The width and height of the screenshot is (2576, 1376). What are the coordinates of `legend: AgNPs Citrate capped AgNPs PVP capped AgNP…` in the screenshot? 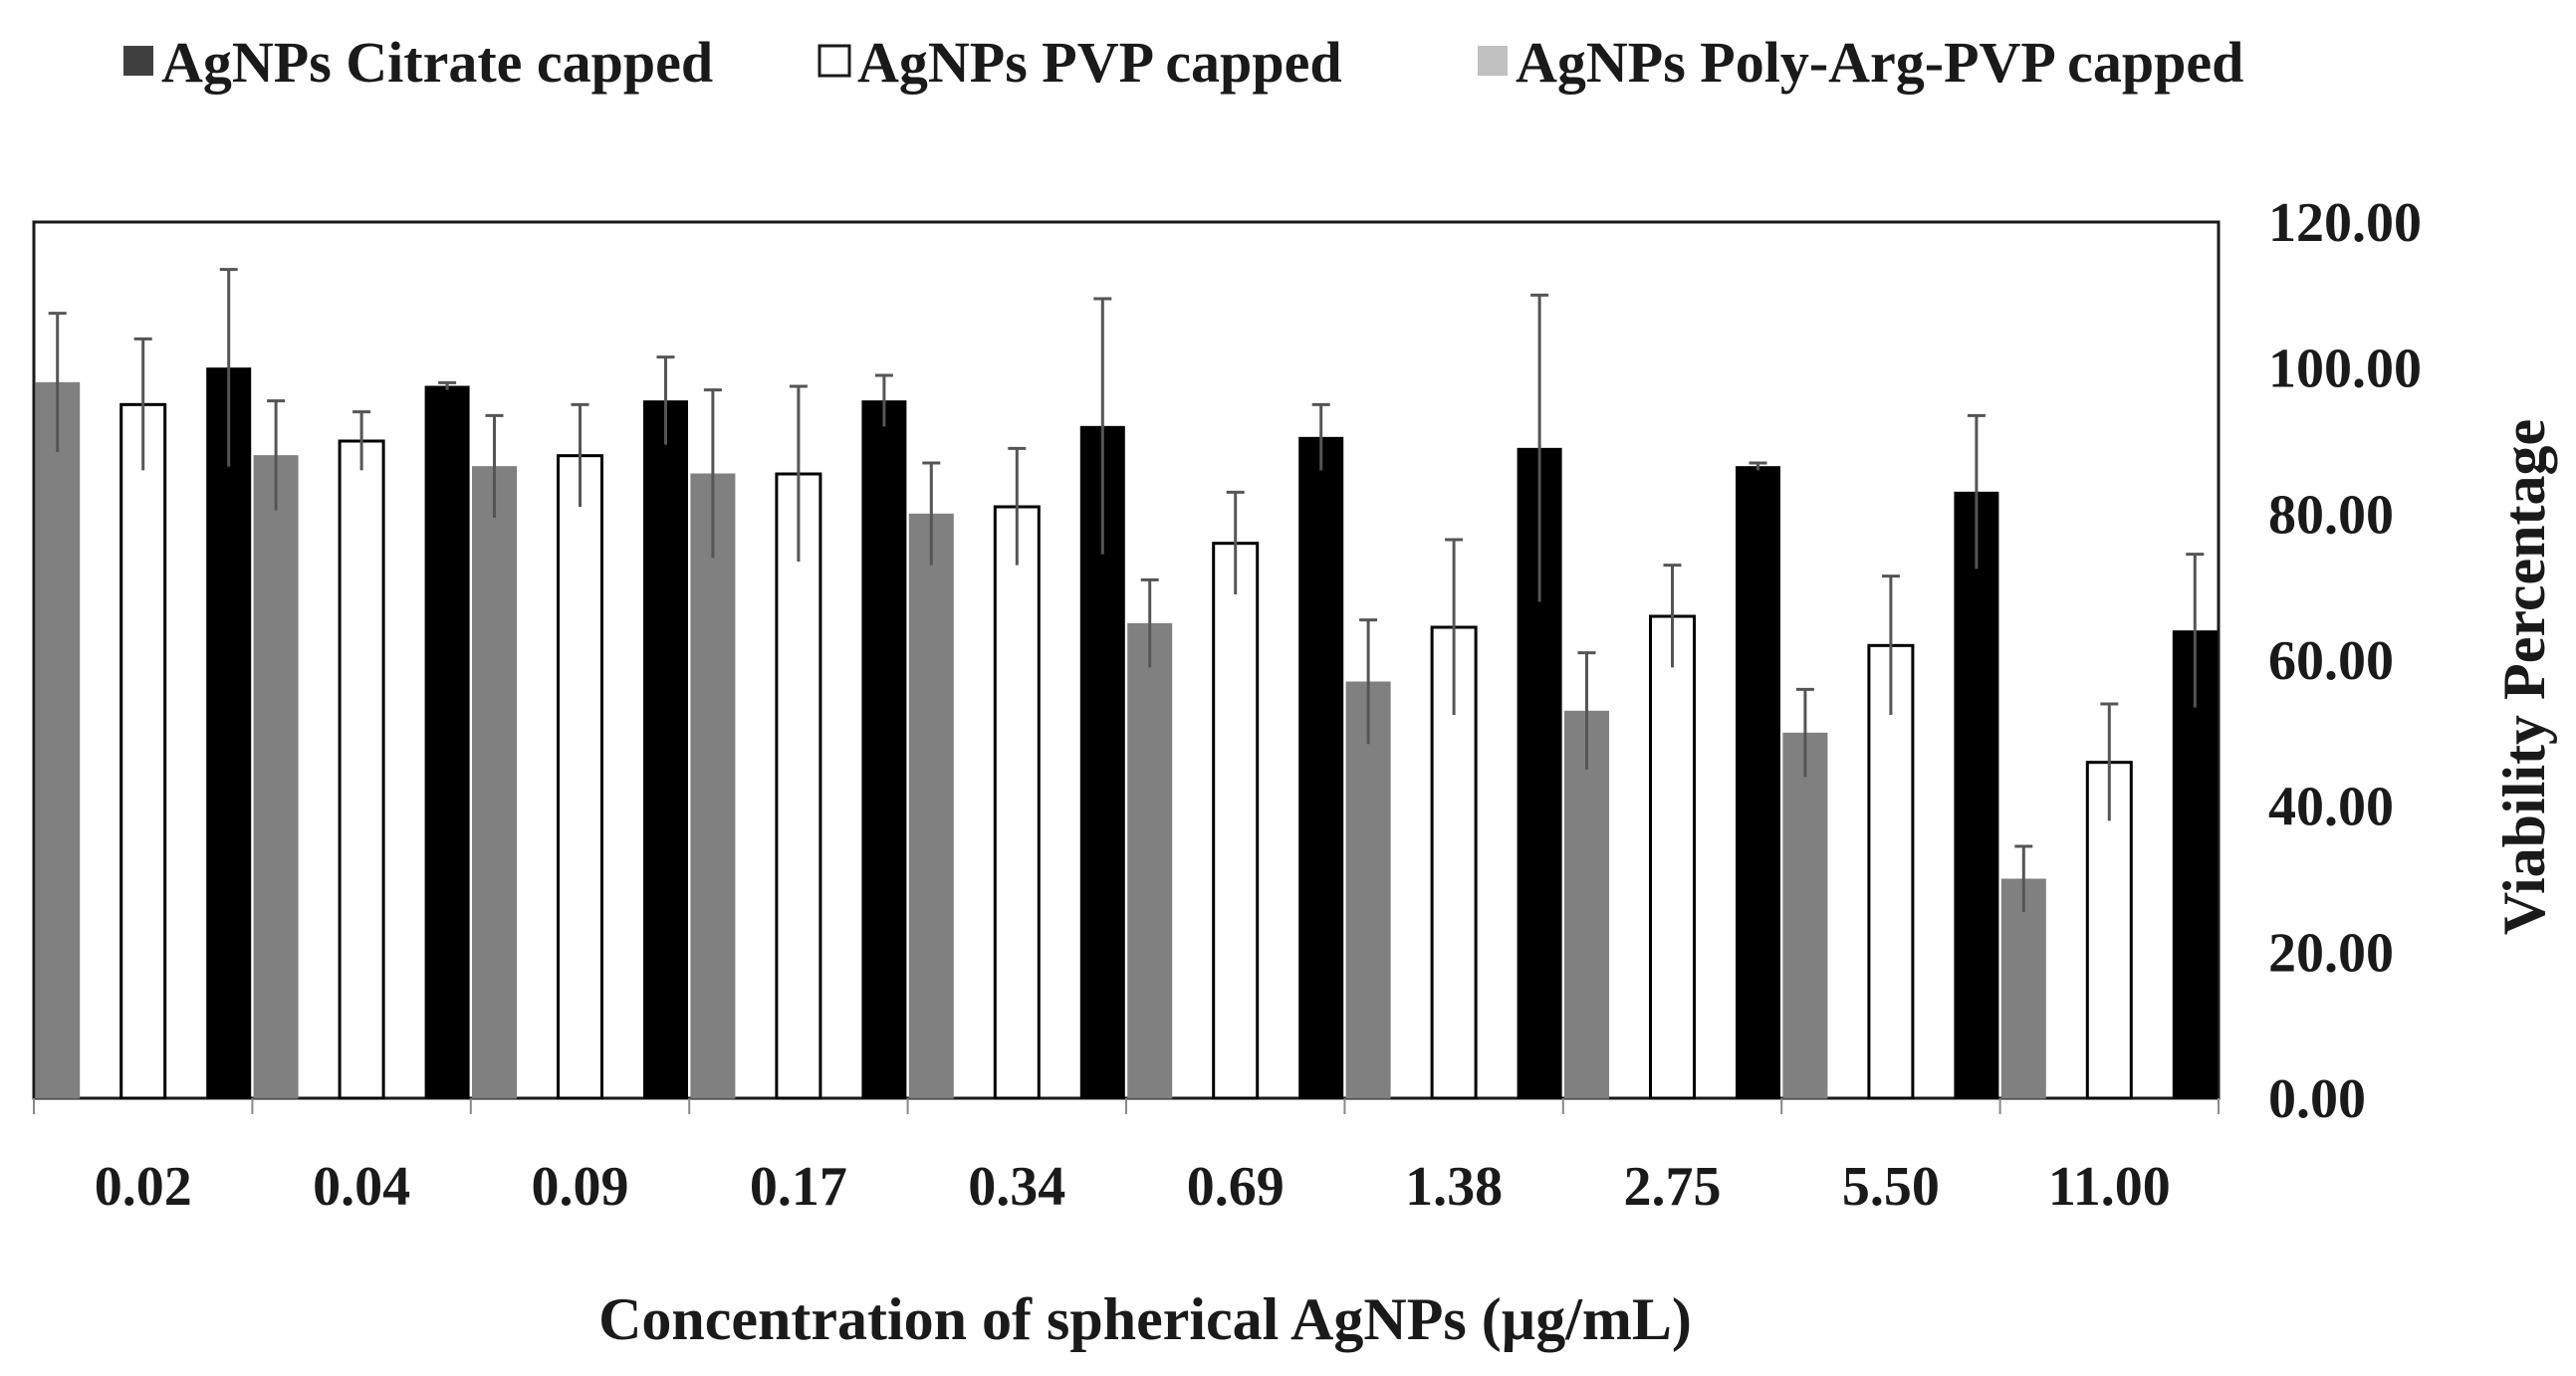 It's located at (1183, 62).